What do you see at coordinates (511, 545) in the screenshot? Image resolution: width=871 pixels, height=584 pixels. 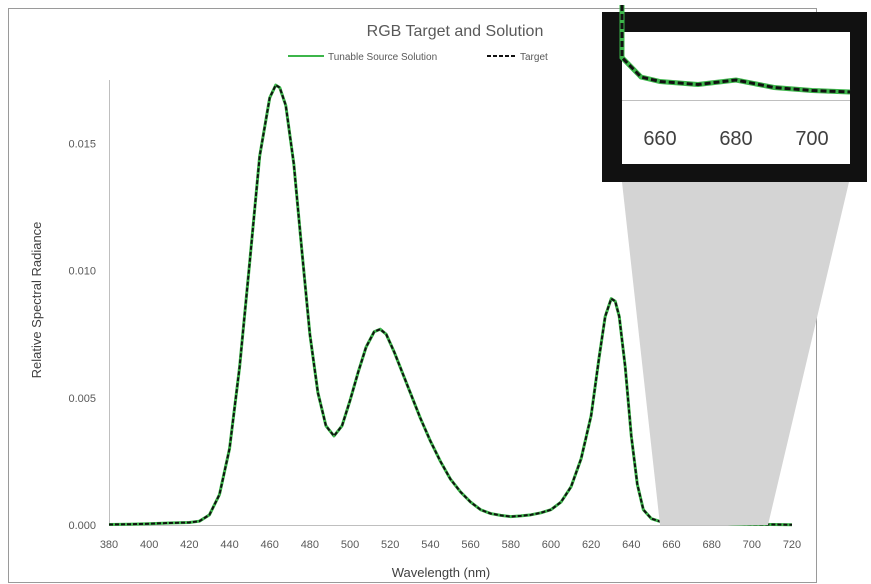 I see `x-tick-label: 580` at bounding box center [511, 545].